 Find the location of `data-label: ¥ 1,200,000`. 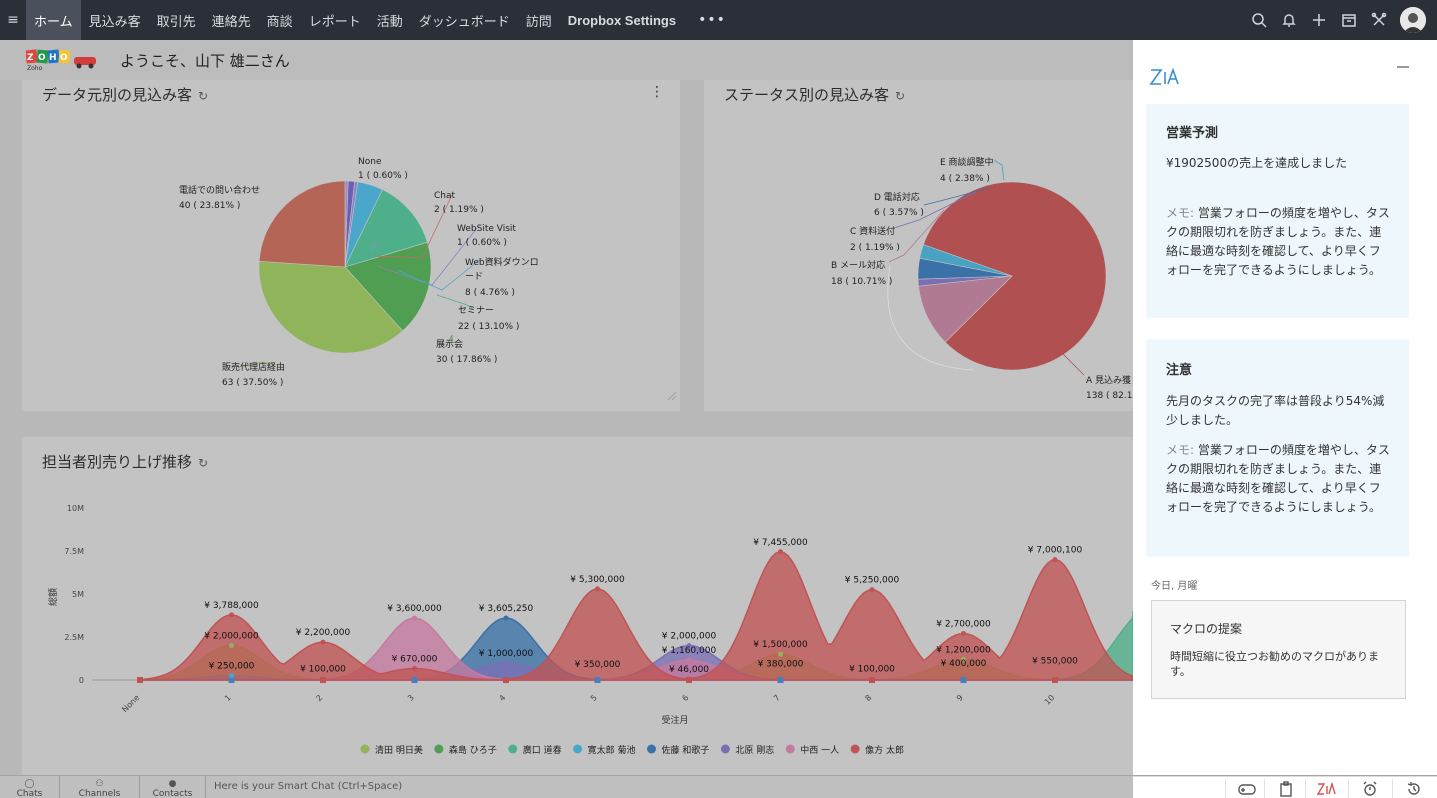

data-label: ¥ 1,200,000 is located at coordinates (963, 650).